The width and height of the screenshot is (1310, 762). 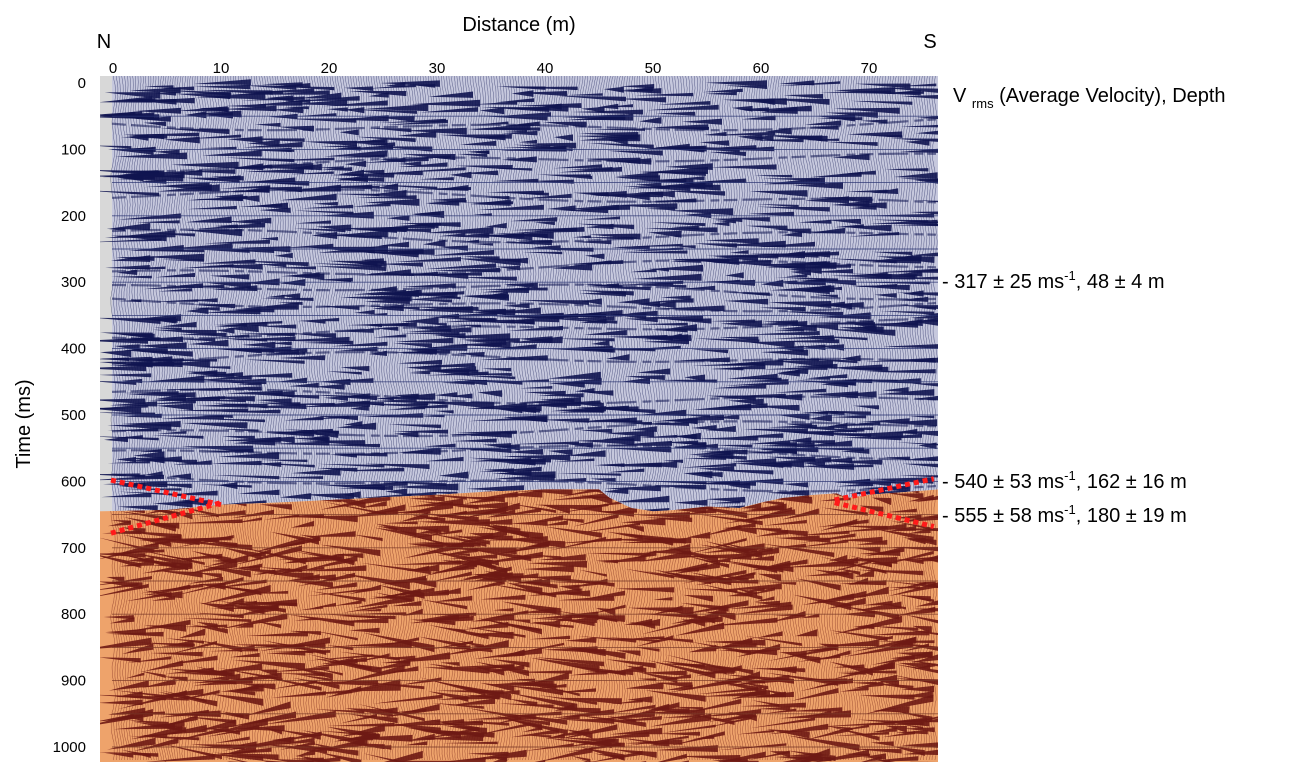 I want to click on reflector-horizon, so click(x=524, y=396).